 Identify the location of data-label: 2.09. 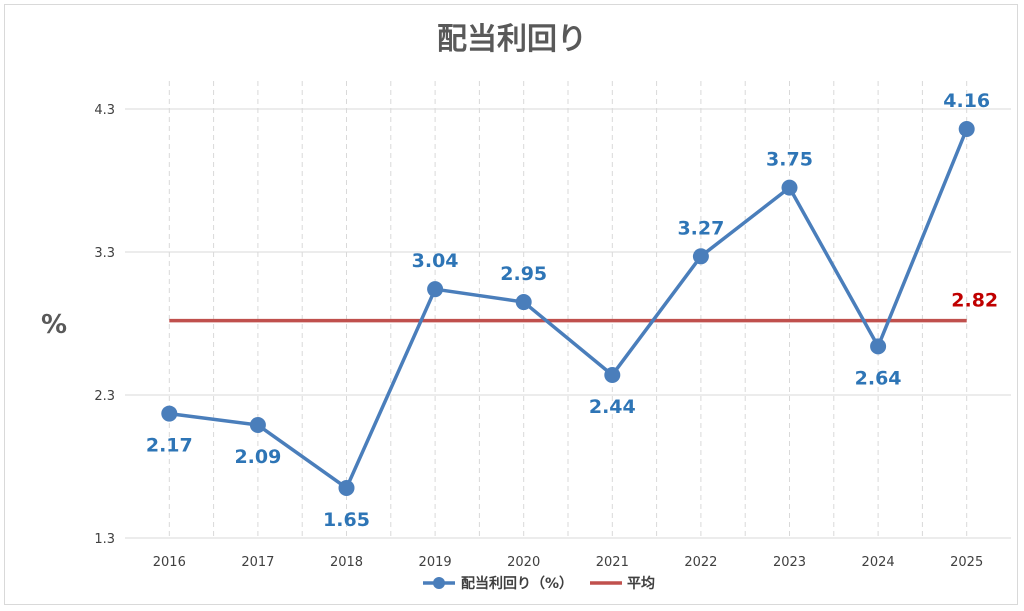
(257, 457).